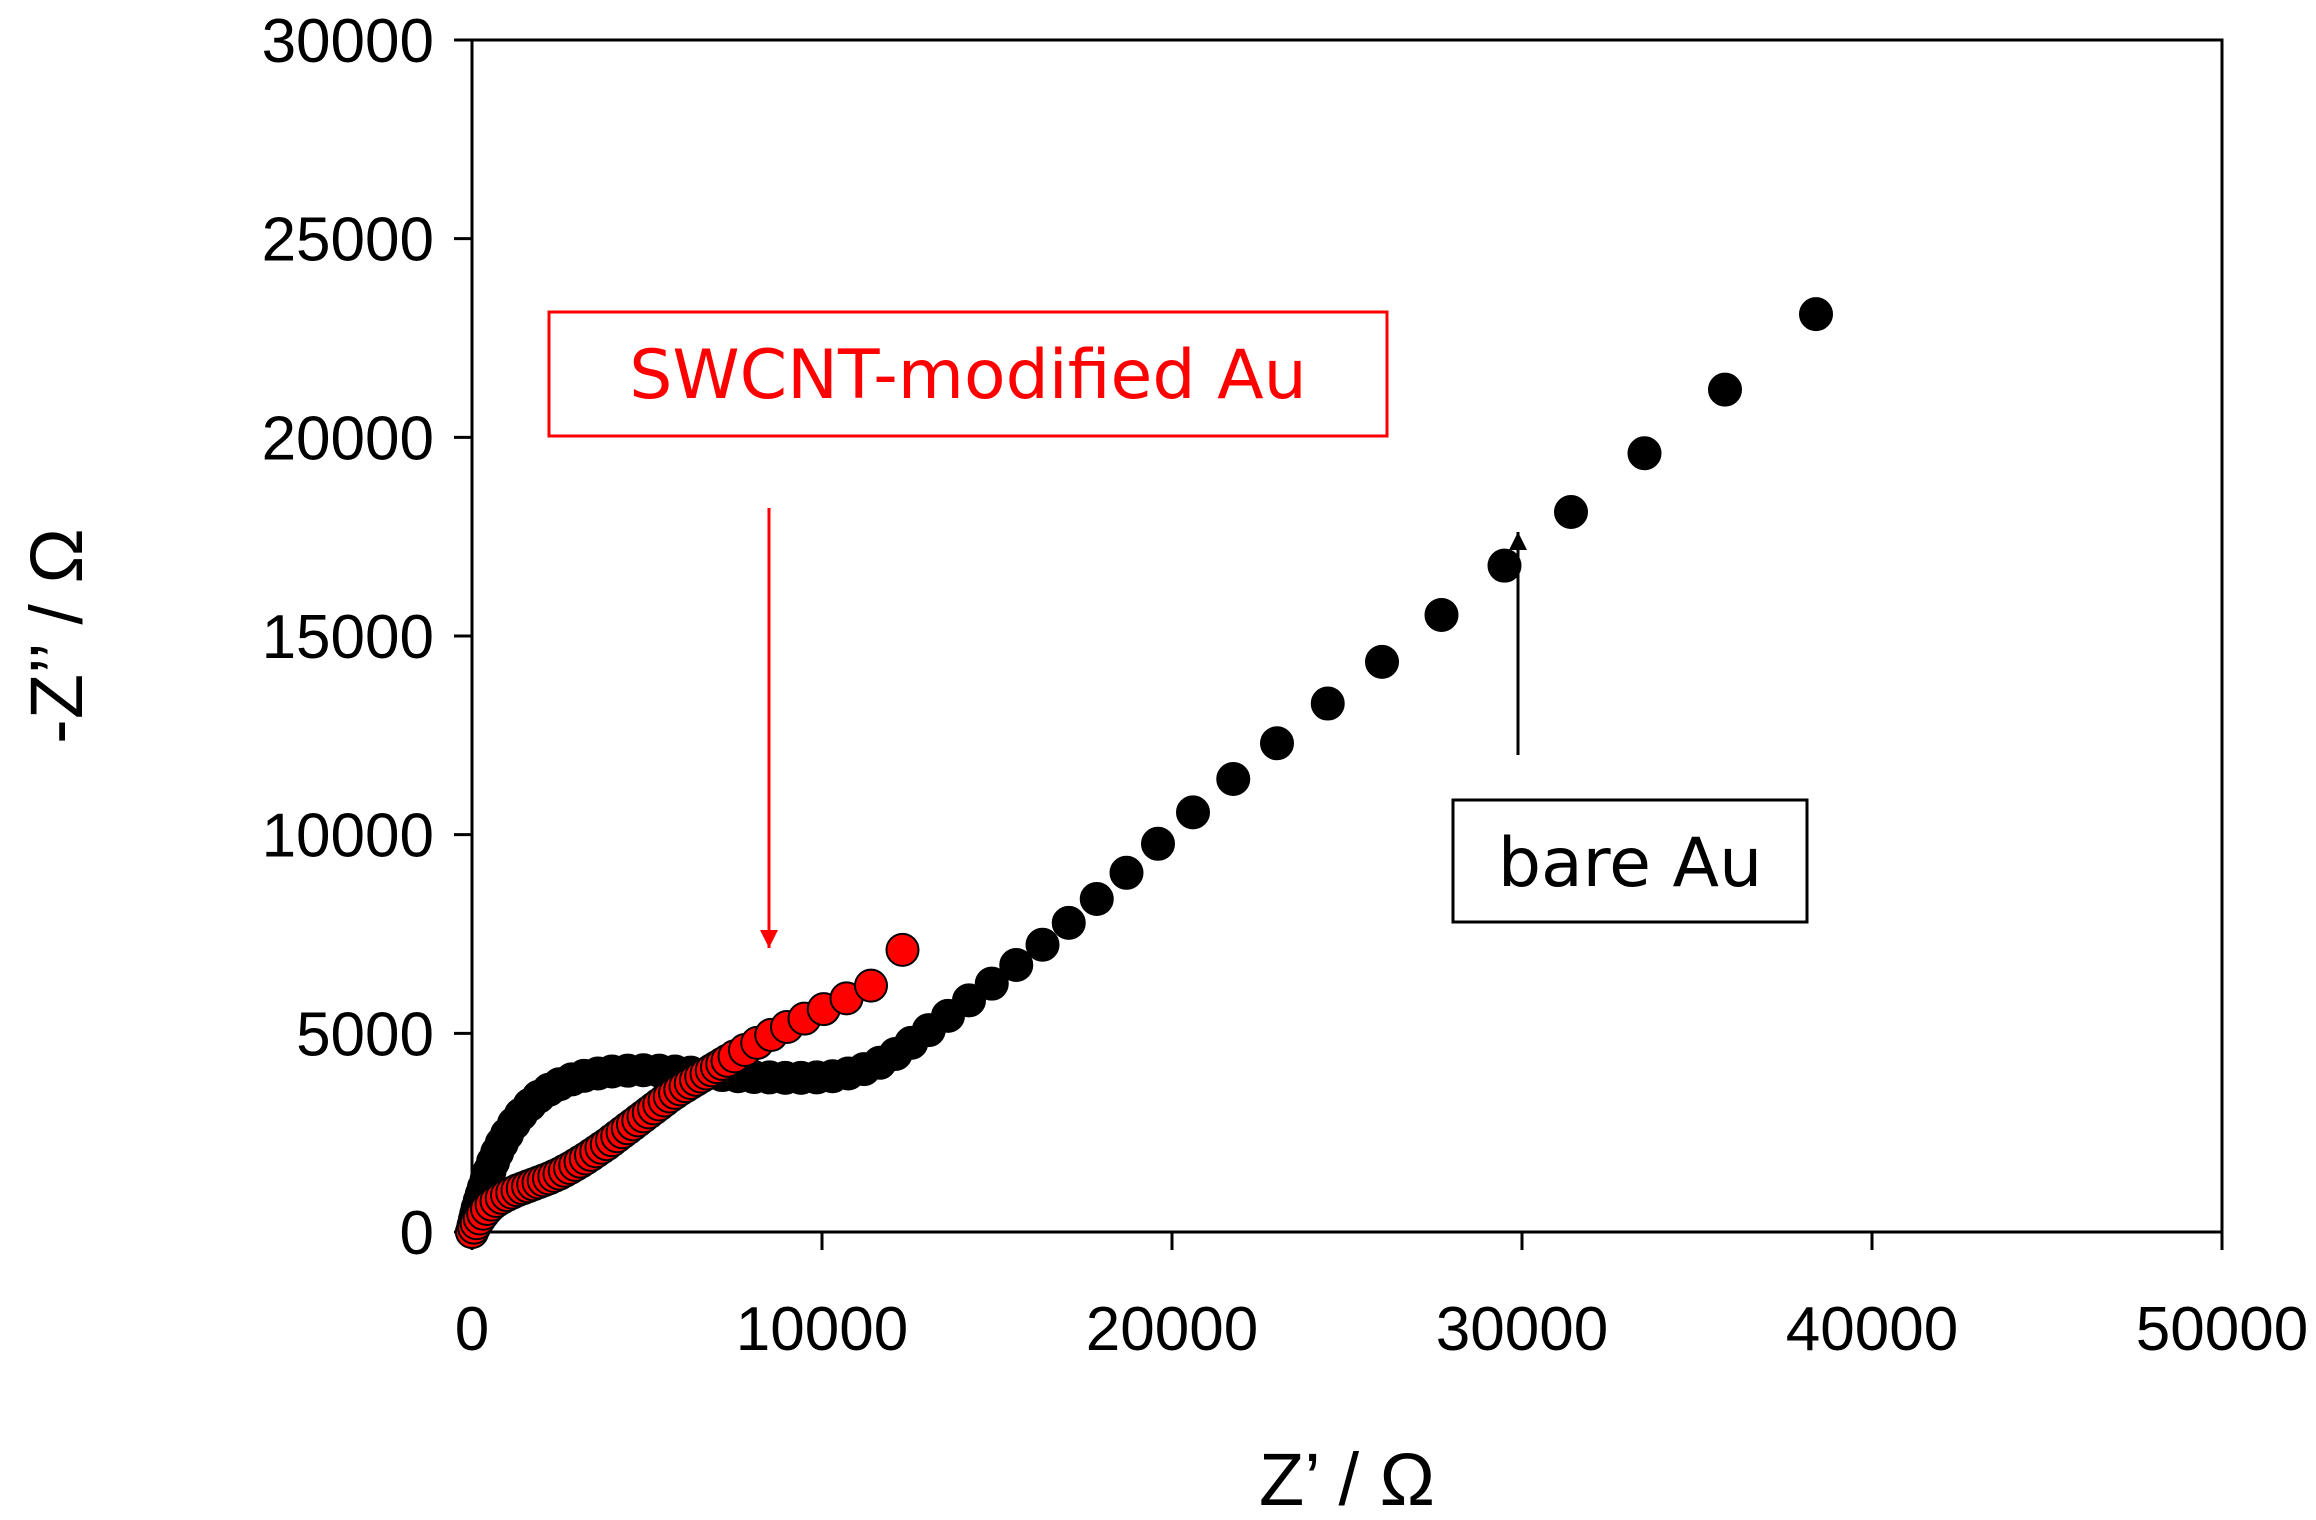  What do you see at coordinates (348, 637) in the screenshot?
I see `y-tick-label-3: 15000` at bounding box center [348, 637].